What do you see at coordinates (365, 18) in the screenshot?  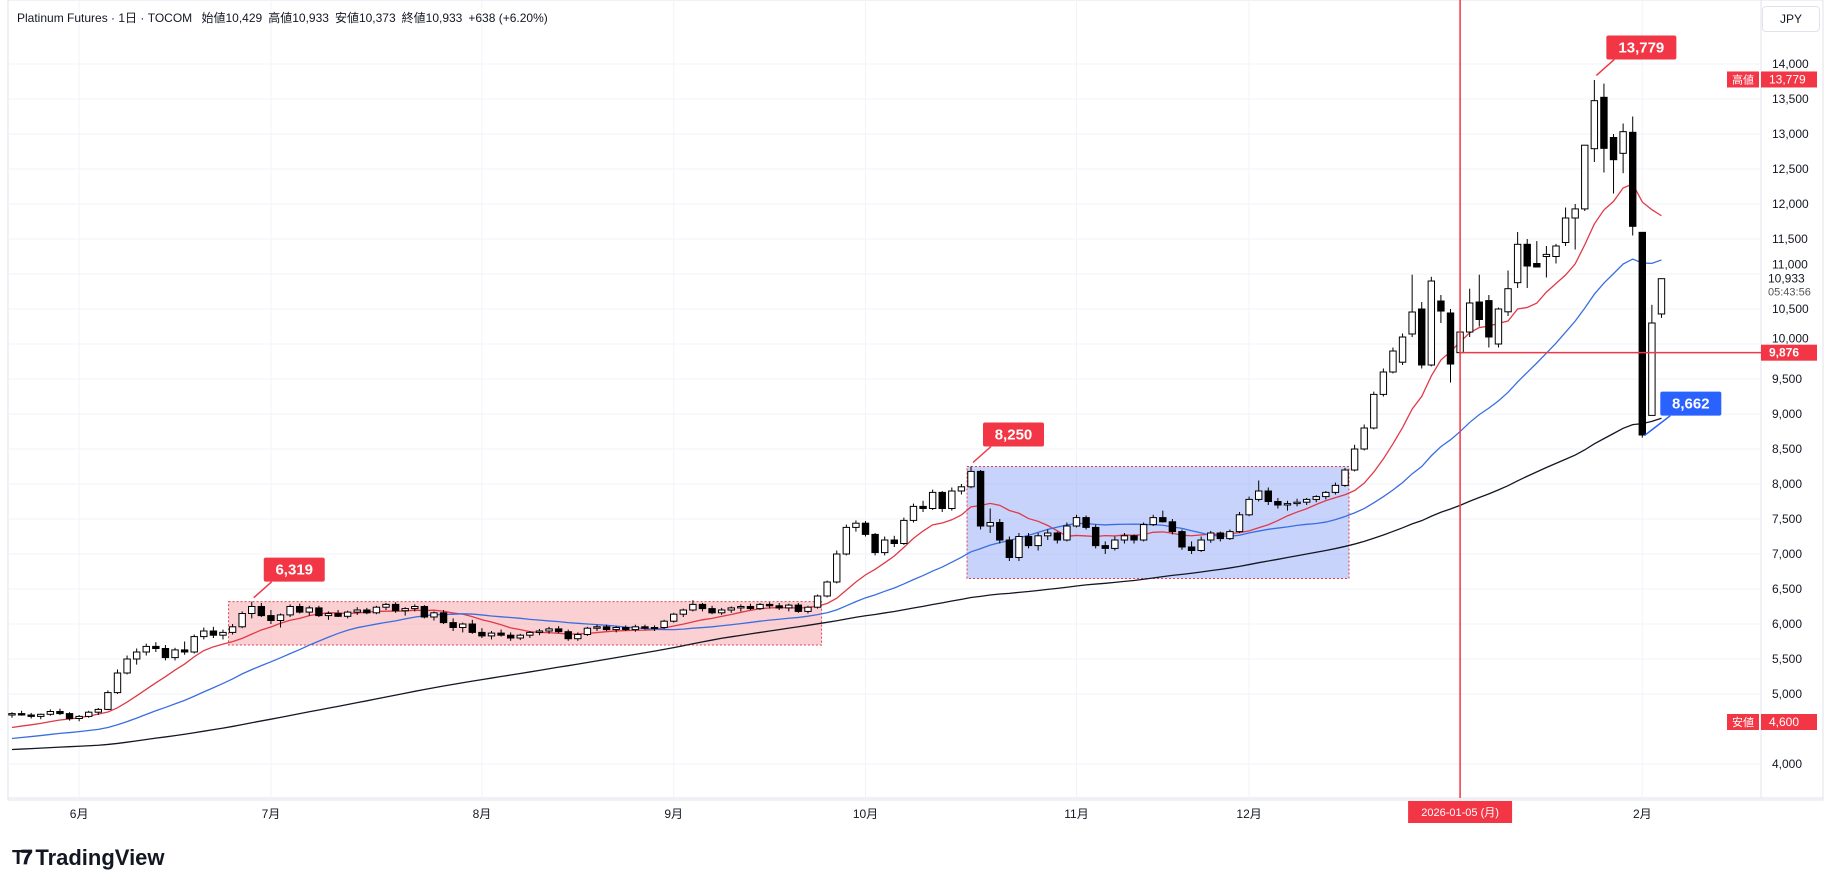 I see `low-value: 安値10,373` at bounding box center [365, 18].